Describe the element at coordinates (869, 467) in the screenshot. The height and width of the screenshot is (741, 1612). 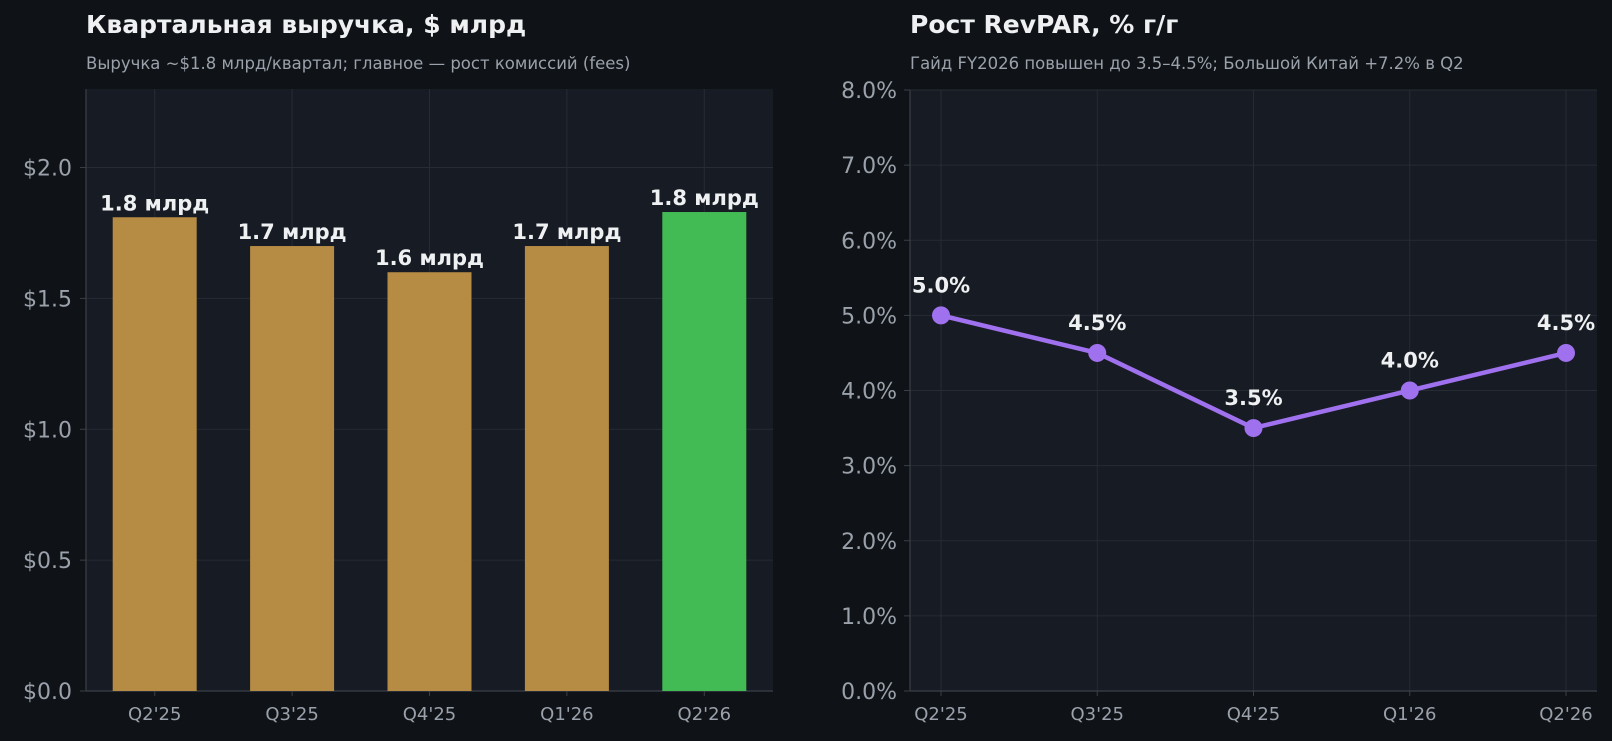
I see `y-tick-label: 3.0%` at that location.